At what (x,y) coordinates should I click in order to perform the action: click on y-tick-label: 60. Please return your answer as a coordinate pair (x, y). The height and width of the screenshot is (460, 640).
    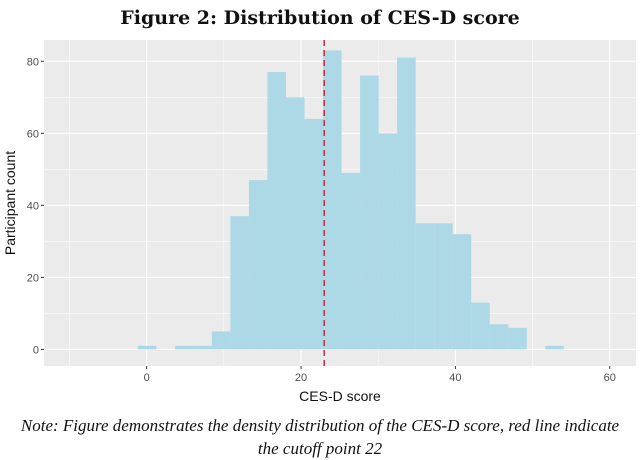
    Looking at the image, I should click on (33, 134).